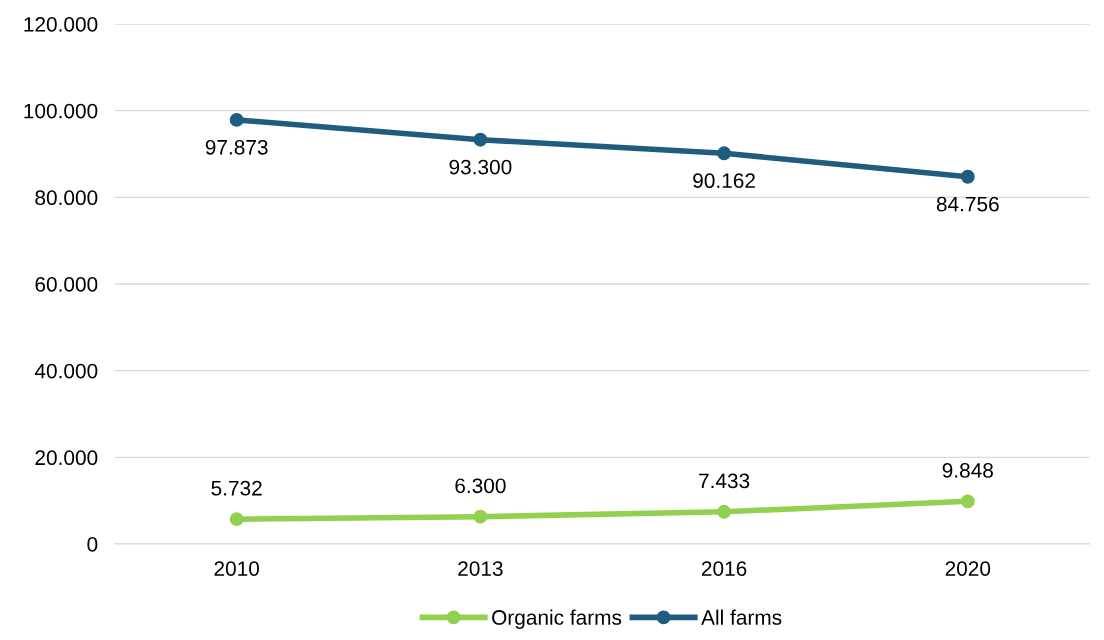 This screenshot has height=640, width=1104. What do you see at coordinates (66, 371) in the screenshot?
I see `y-tick-label: 40.000` at bounding box center [66, 371].